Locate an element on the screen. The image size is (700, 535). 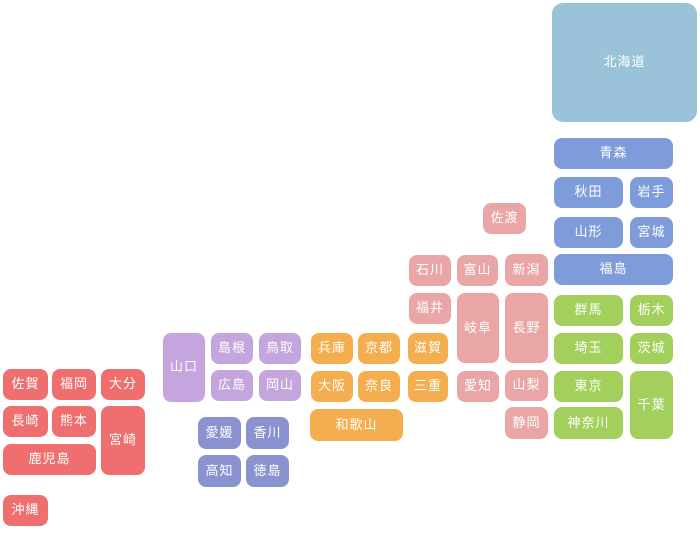
prefecture-tile-akita: 秋田 is located at coordinates (588, 192).